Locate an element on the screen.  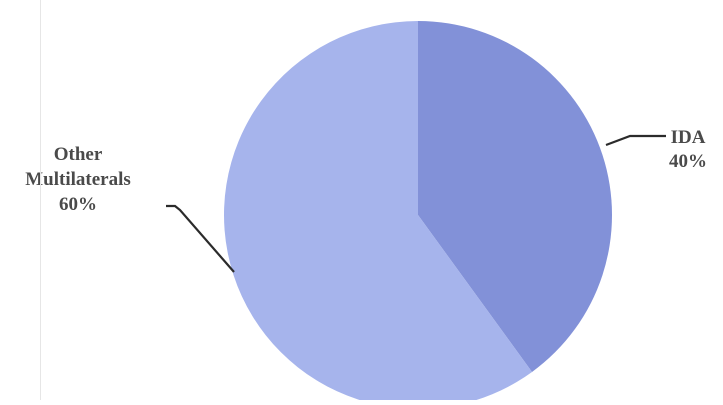
leader-line-other-multilaterals is located at coordinates (200, 238).